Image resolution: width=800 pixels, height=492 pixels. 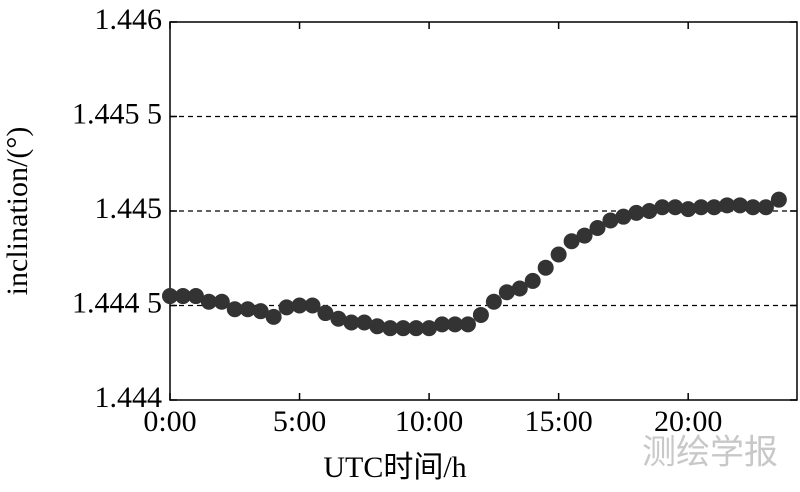 What do you see at coordinates (117, 113) in the screenshot?
I see `y-tick-label: 1.445 5` at bounding box center [117, 113].